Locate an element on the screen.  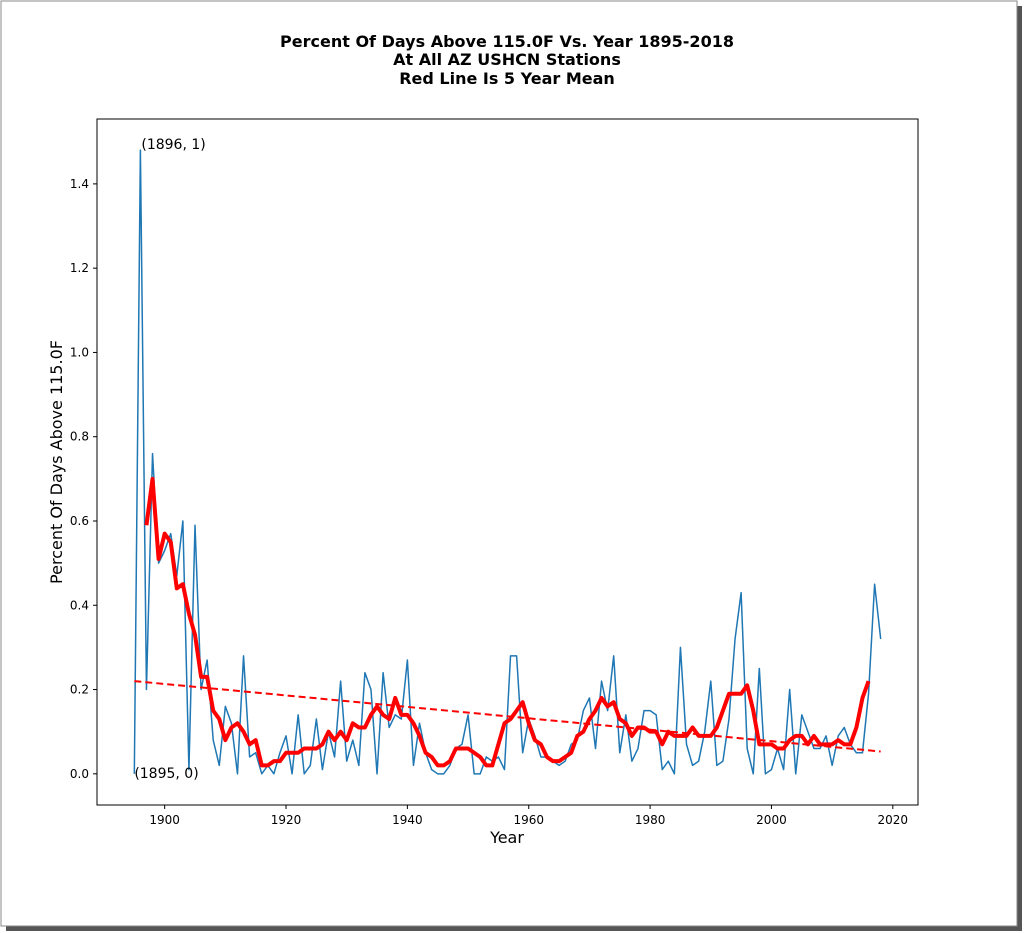
x-tick-label: 1980 is located at coordinates (650, 820).